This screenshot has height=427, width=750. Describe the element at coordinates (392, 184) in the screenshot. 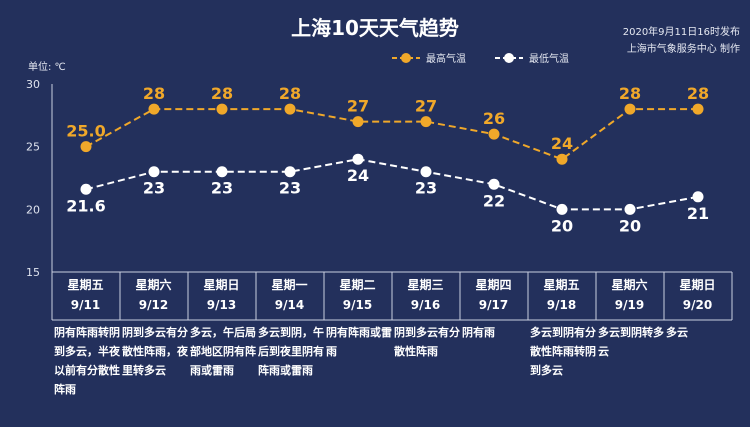

I see `low-temp-line` at that location.